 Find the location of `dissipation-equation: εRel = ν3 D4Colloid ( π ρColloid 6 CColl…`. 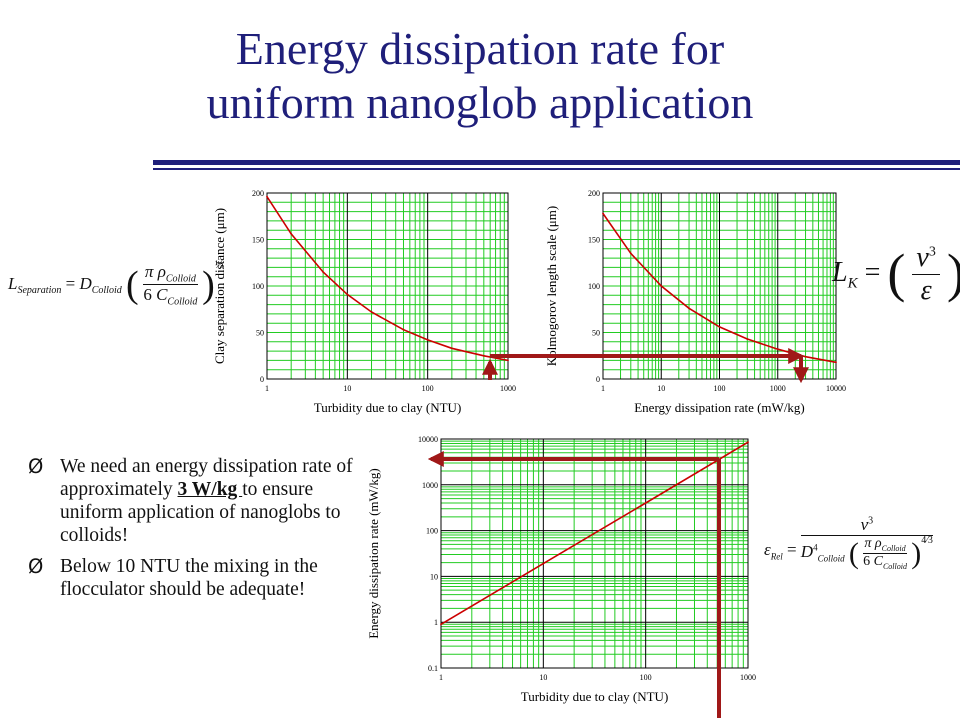

dissipation-equation: εRel = ν3 D4Colloid ( π ρColloid 6 CColl… is located at coordinates (848, 543).